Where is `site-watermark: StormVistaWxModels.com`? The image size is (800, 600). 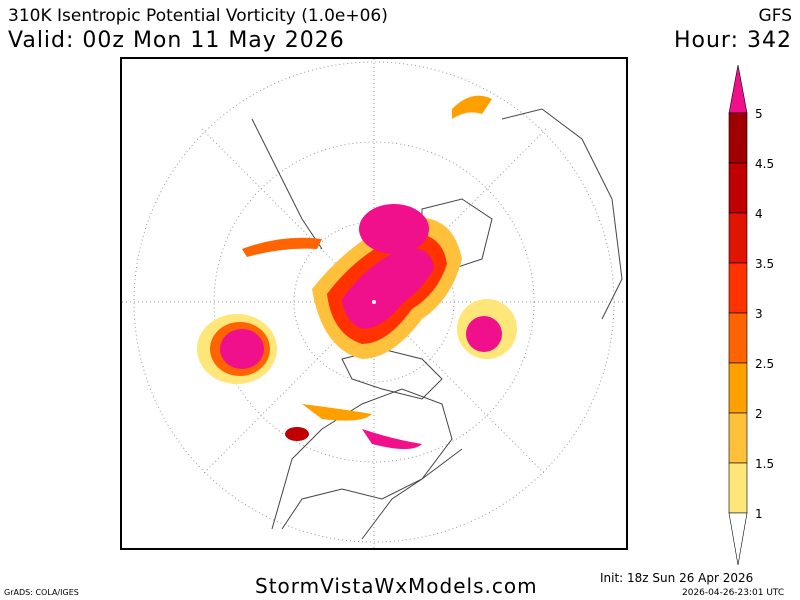
site-watermark: StormVistaWxModels.com is located at coordinates (396, 586).